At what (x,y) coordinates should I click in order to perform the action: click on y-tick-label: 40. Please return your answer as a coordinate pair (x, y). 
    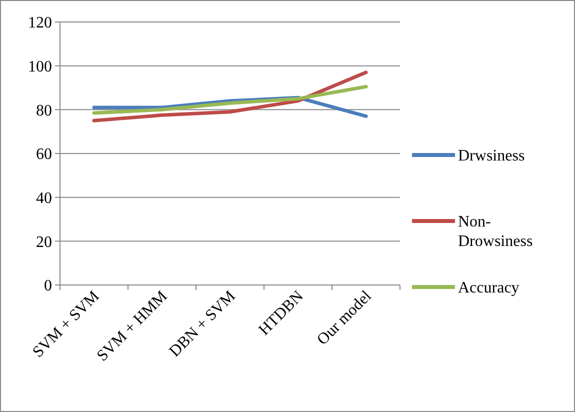
    Looking at the image, I should click on (44, 198).